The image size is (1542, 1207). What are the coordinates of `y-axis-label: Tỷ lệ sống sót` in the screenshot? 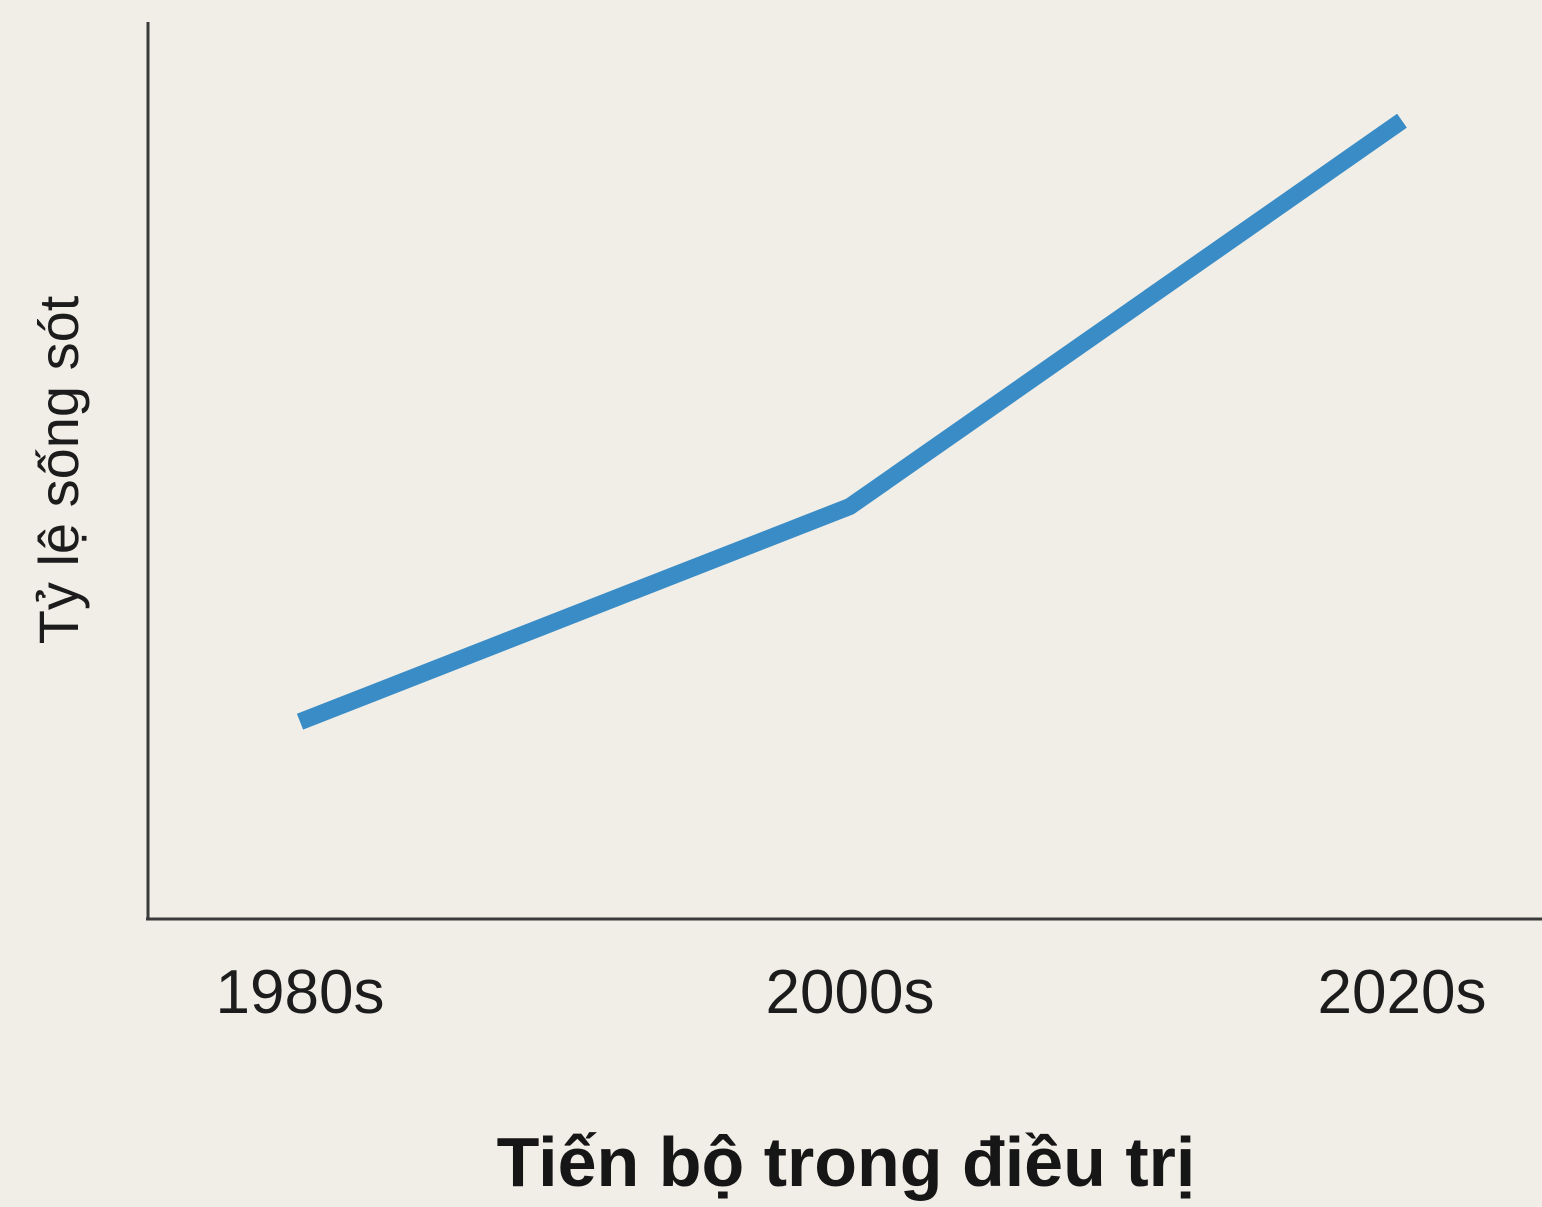 It's located at (58, 469).